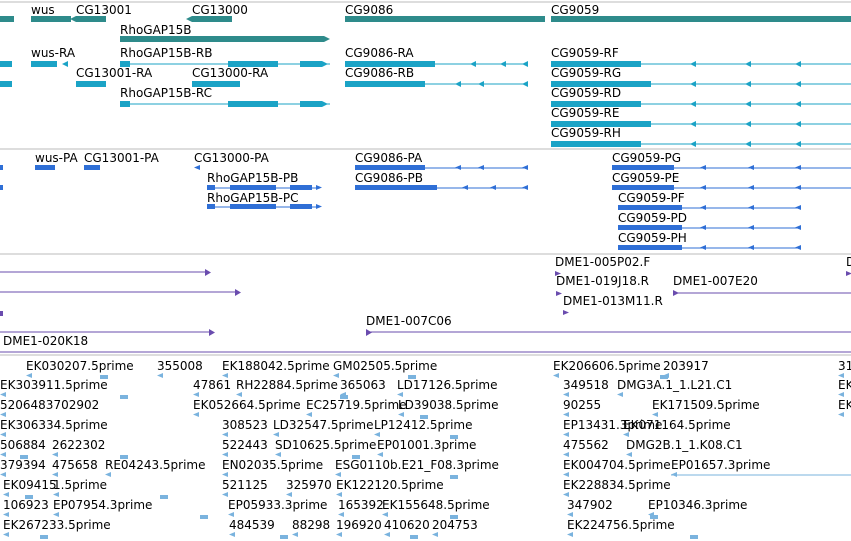  What do you see at coordinates (848, 262) in the screenshot?
I see `clone-label: D` at bounding box center [848, 262].